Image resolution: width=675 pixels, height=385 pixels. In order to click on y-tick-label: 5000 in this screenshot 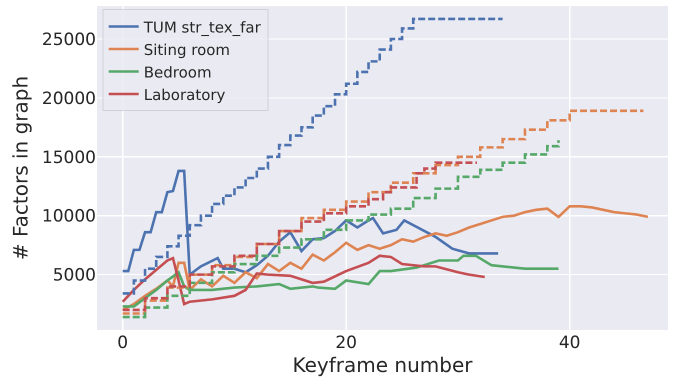, I will do `click(74, 276)`.